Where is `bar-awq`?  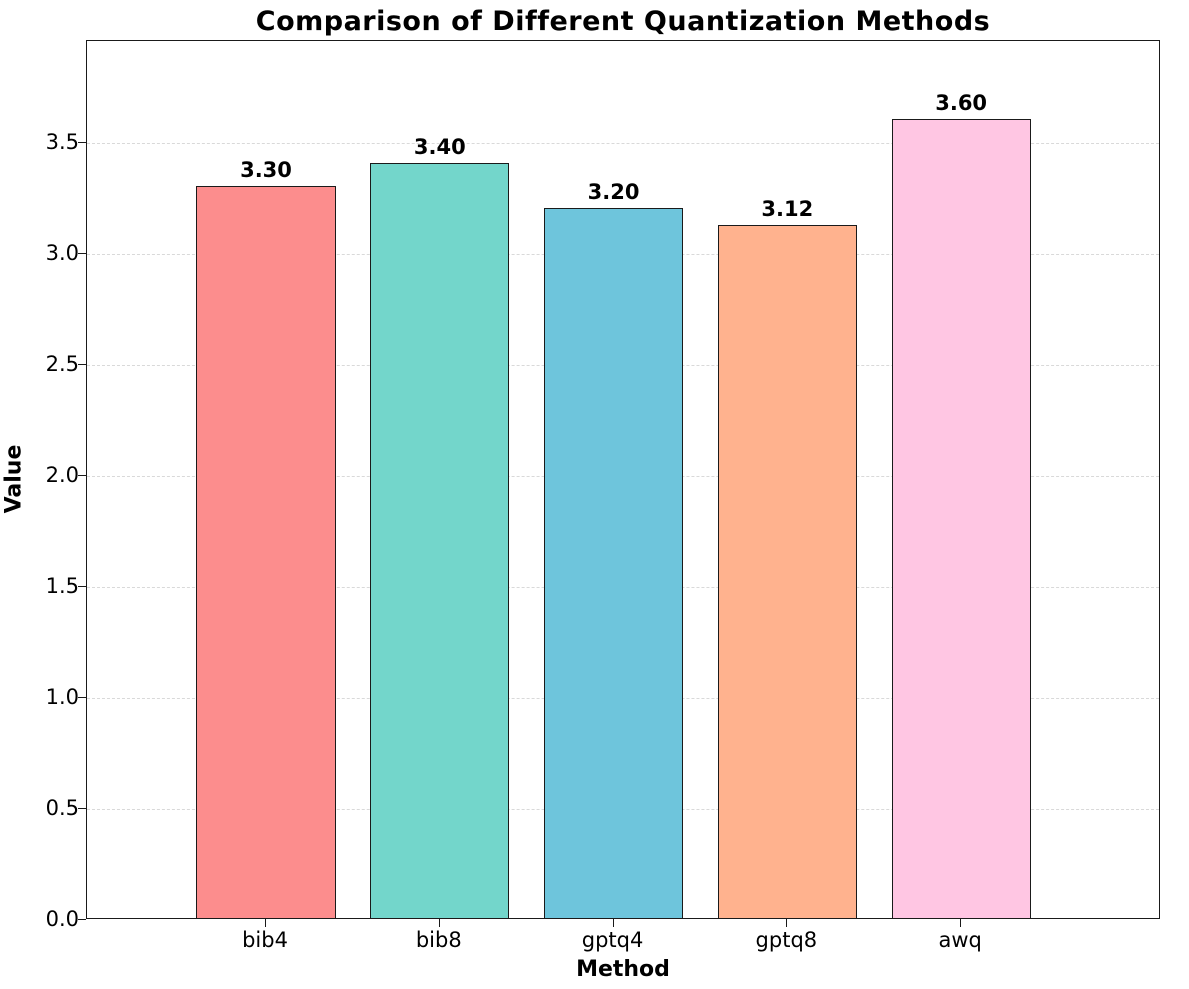
bar-awq is located at coordinates (961, 518).